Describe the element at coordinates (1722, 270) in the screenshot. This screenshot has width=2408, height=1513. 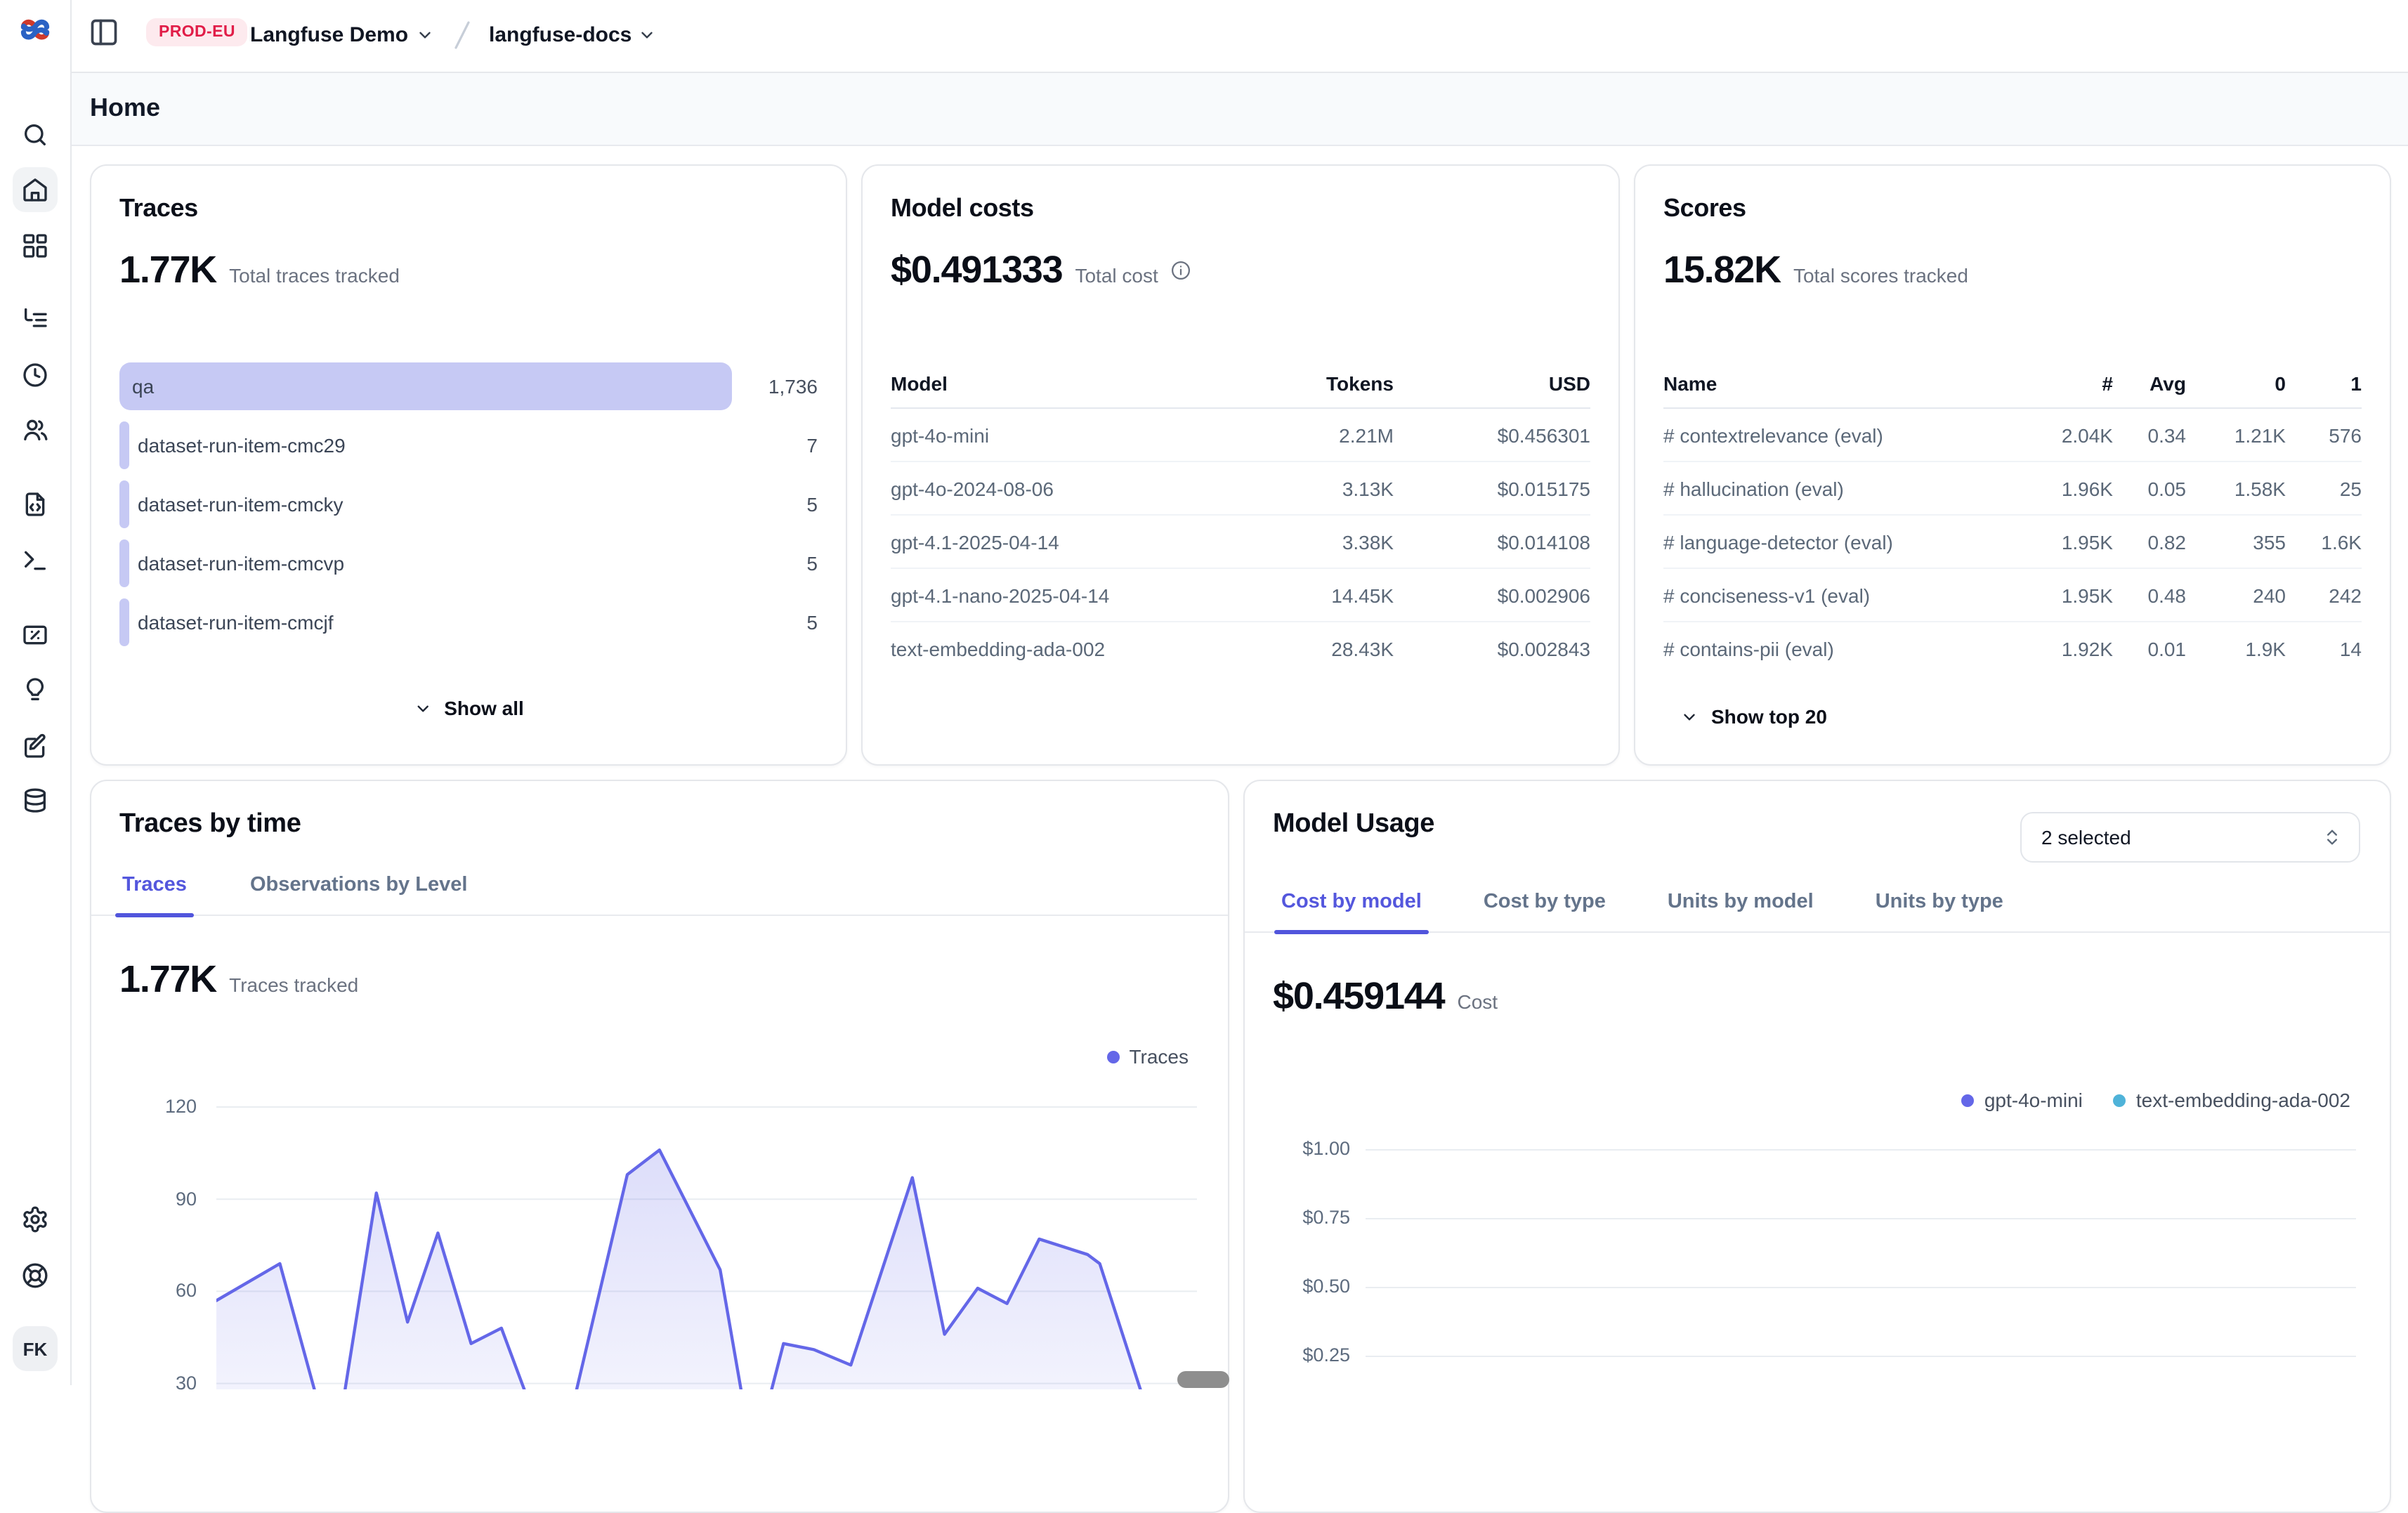
I see `scores-total-metric: 15.82K` at that location.